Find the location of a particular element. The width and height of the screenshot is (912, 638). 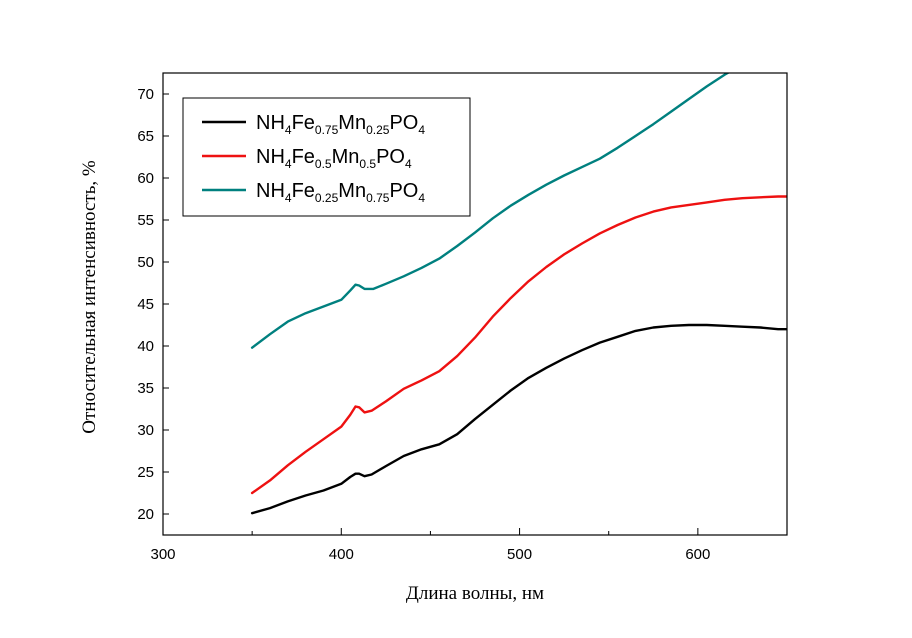

y-tick-label: 60 is located at coordinates (145, 178).